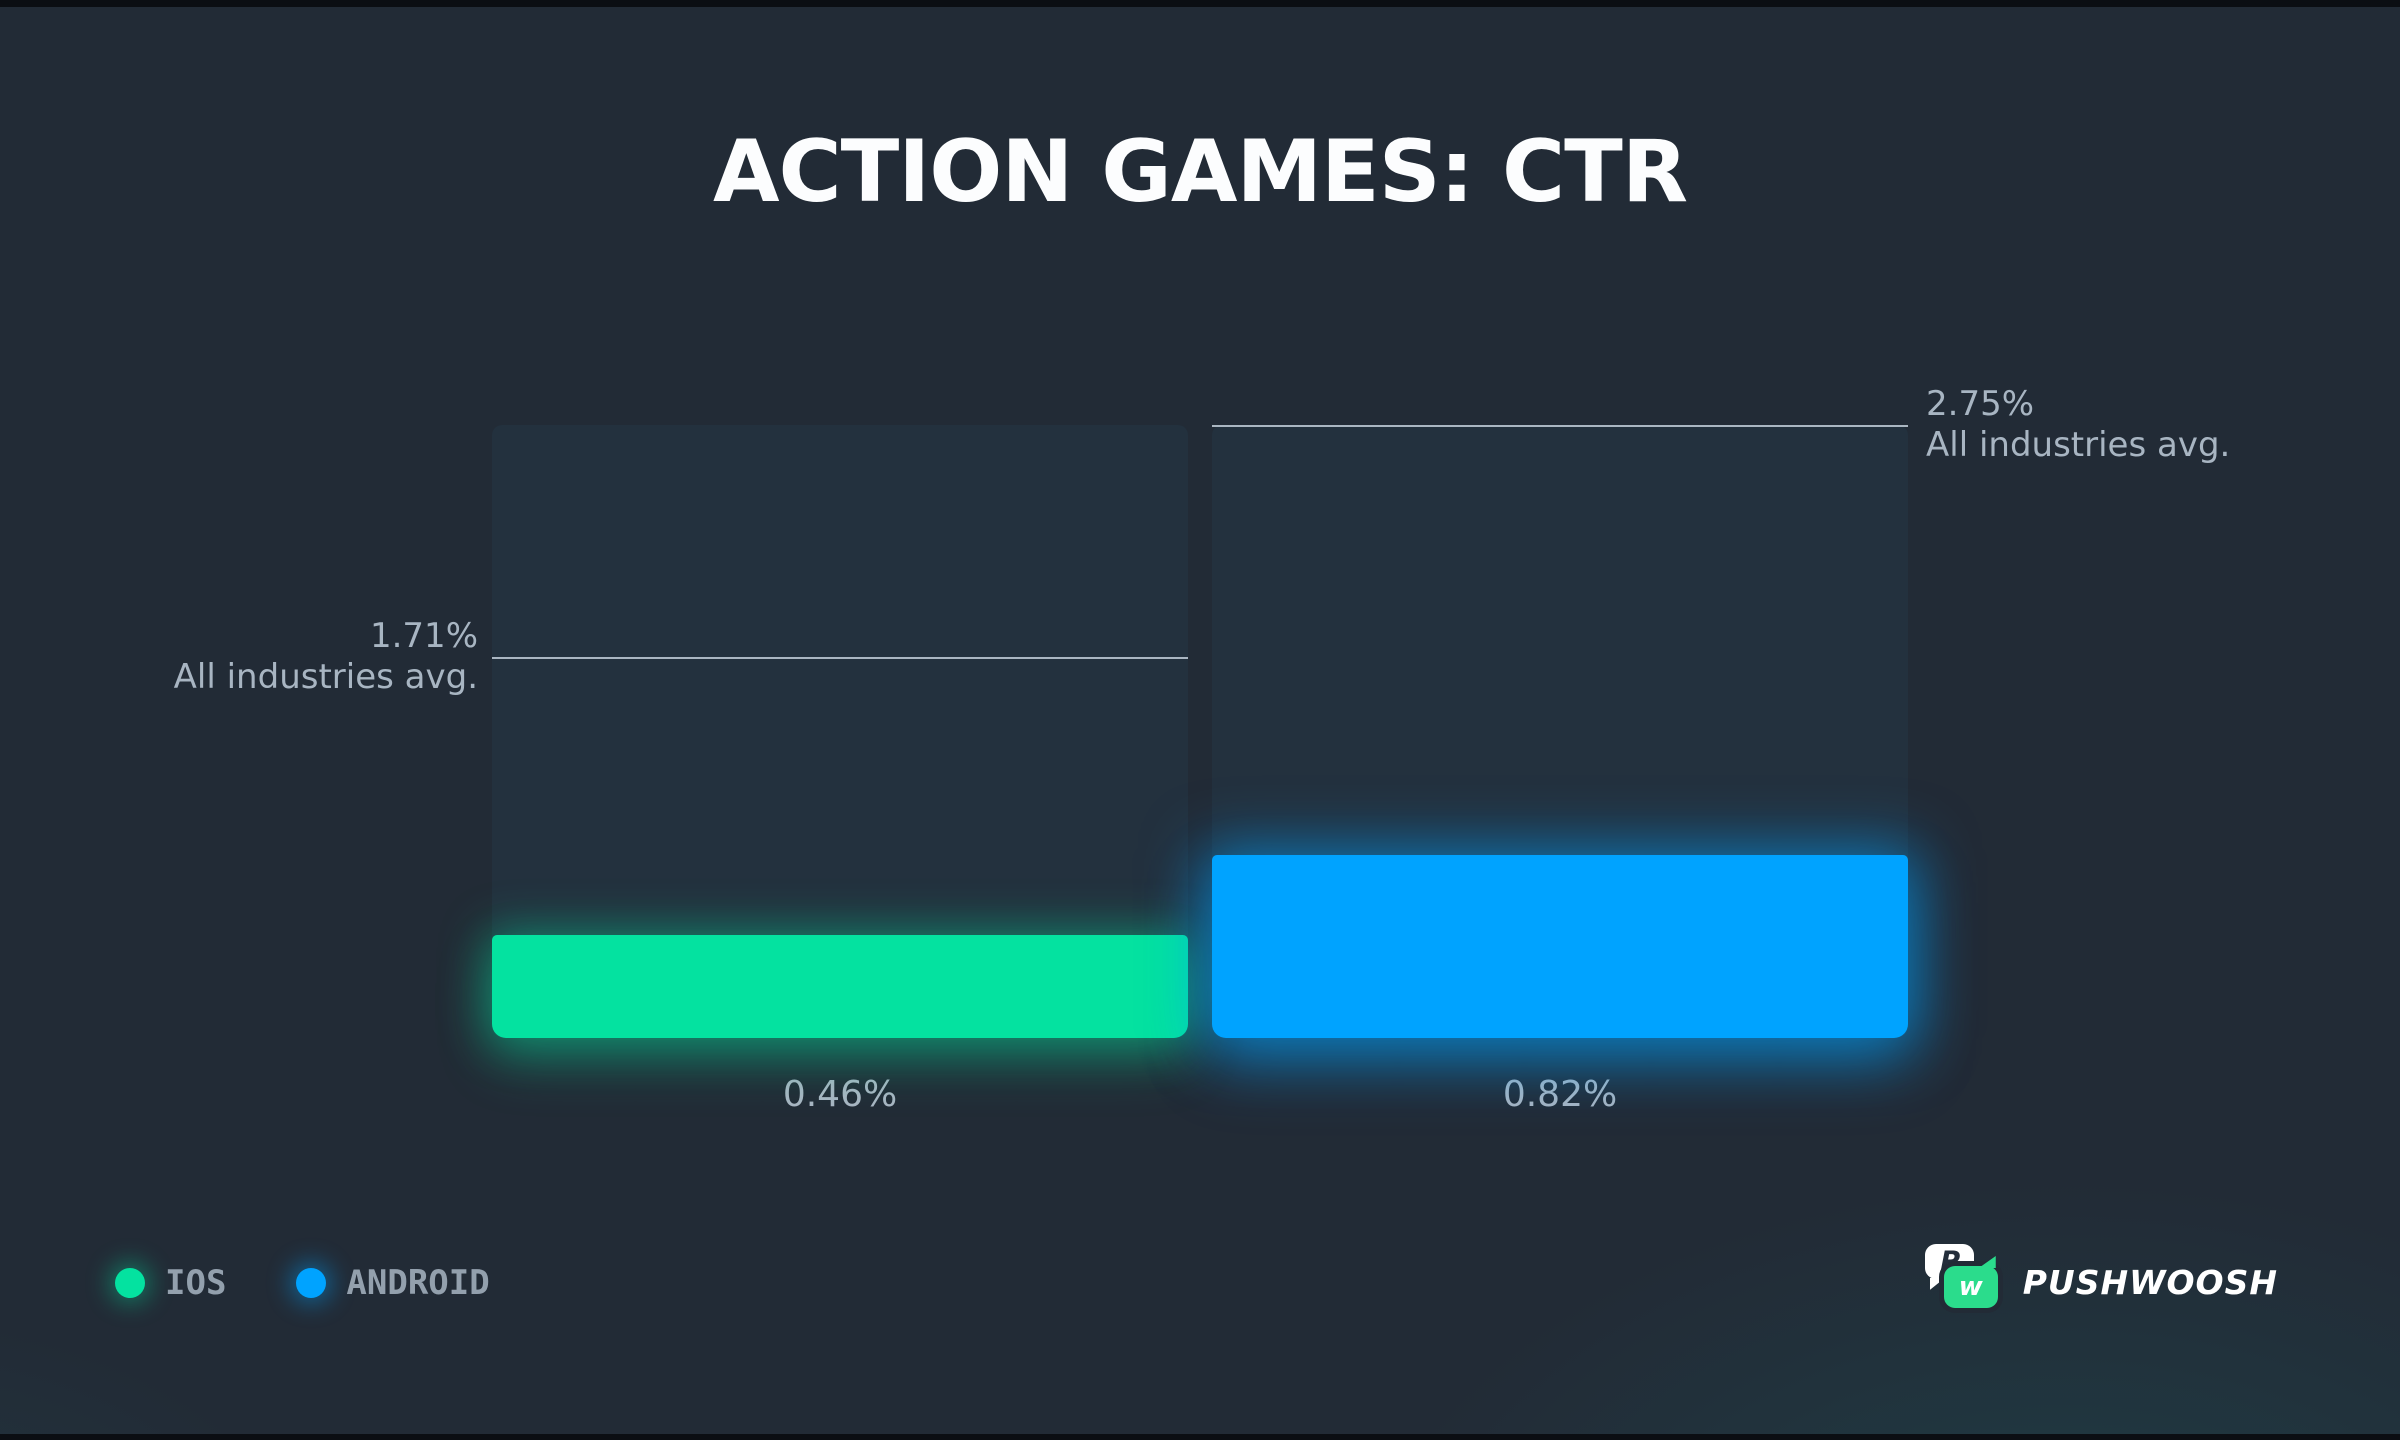 The height and width of the screenshot is (1440, 2400). Describe the element at coordinates (1560, 1094) in the screenshot. I see `bar-value-android: 0.82%` at that location.